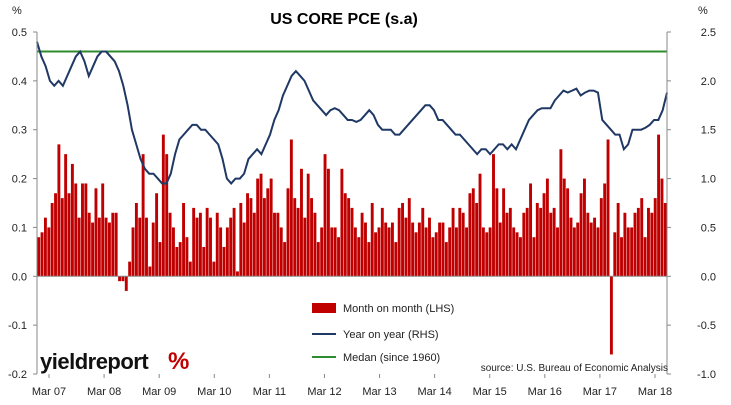  I want to click on logo-wordmark: yieldreport, so click(94, 361).